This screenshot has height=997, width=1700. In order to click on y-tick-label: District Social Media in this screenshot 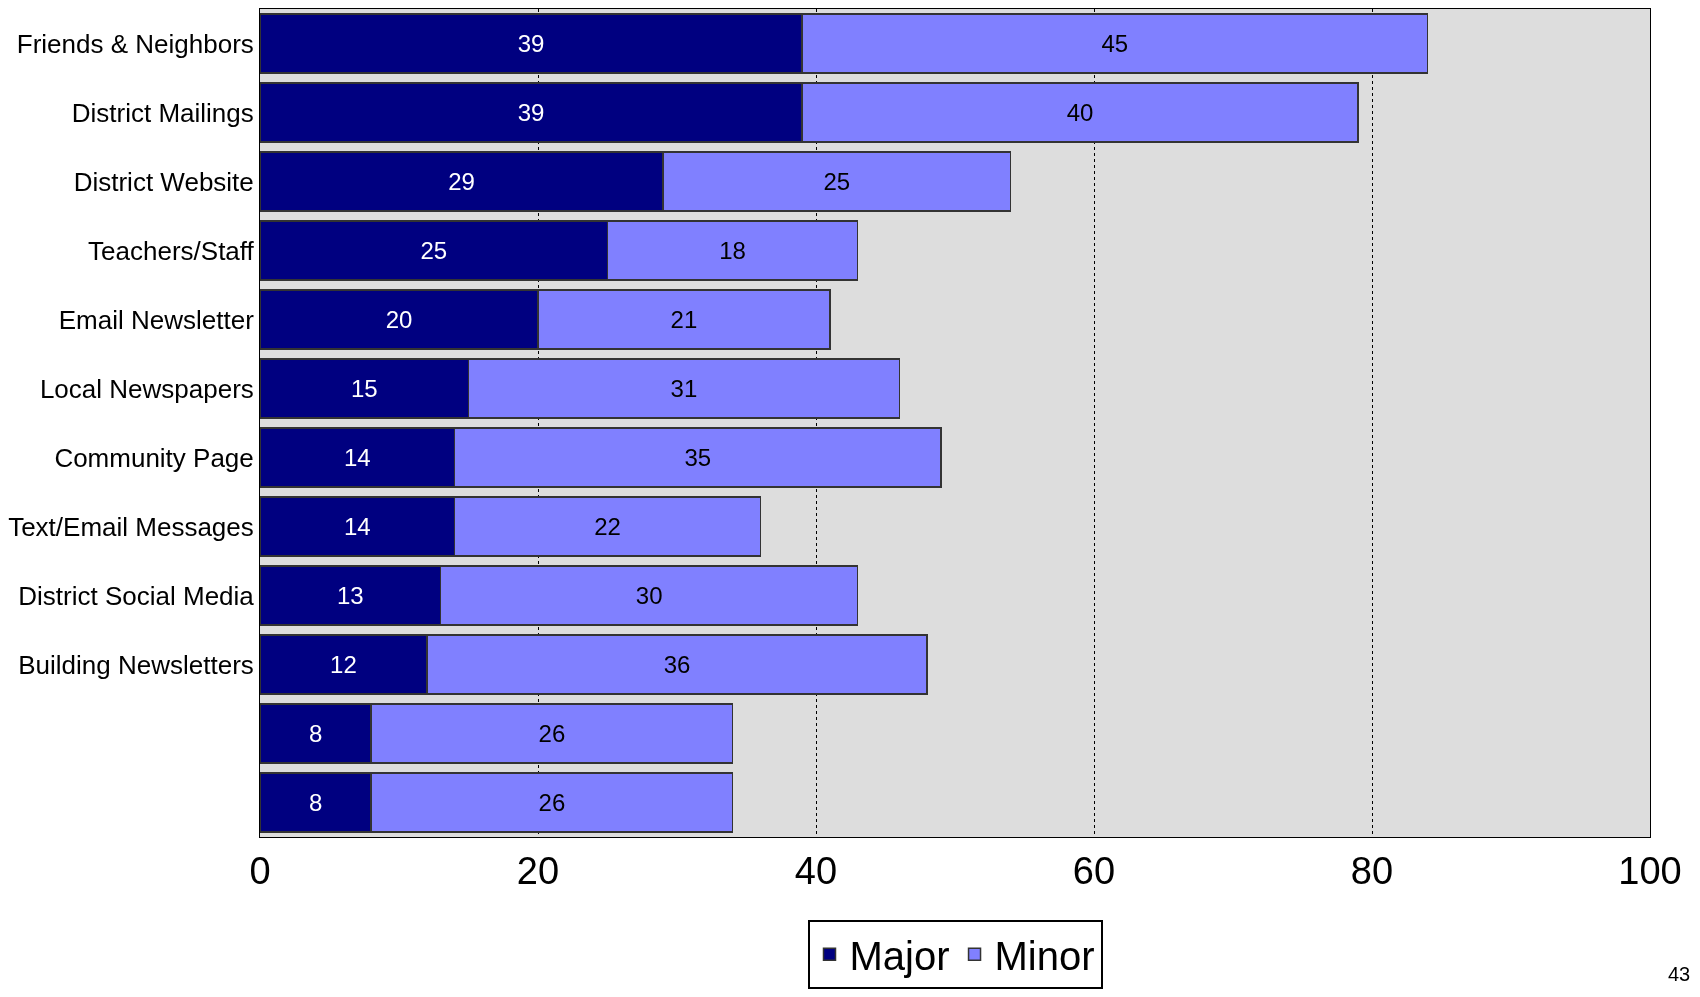, I will do `click(136, 595)`.